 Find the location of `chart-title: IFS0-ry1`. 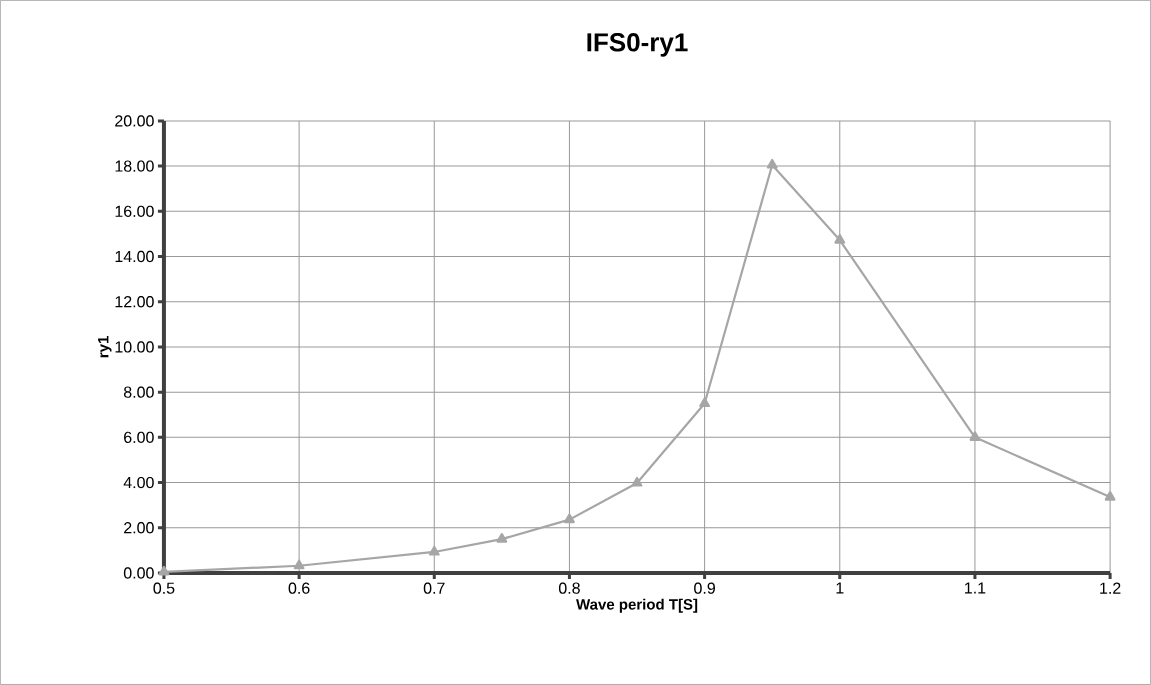

chart-title: IFS0-ry1 is located at coordinates (637, 45).